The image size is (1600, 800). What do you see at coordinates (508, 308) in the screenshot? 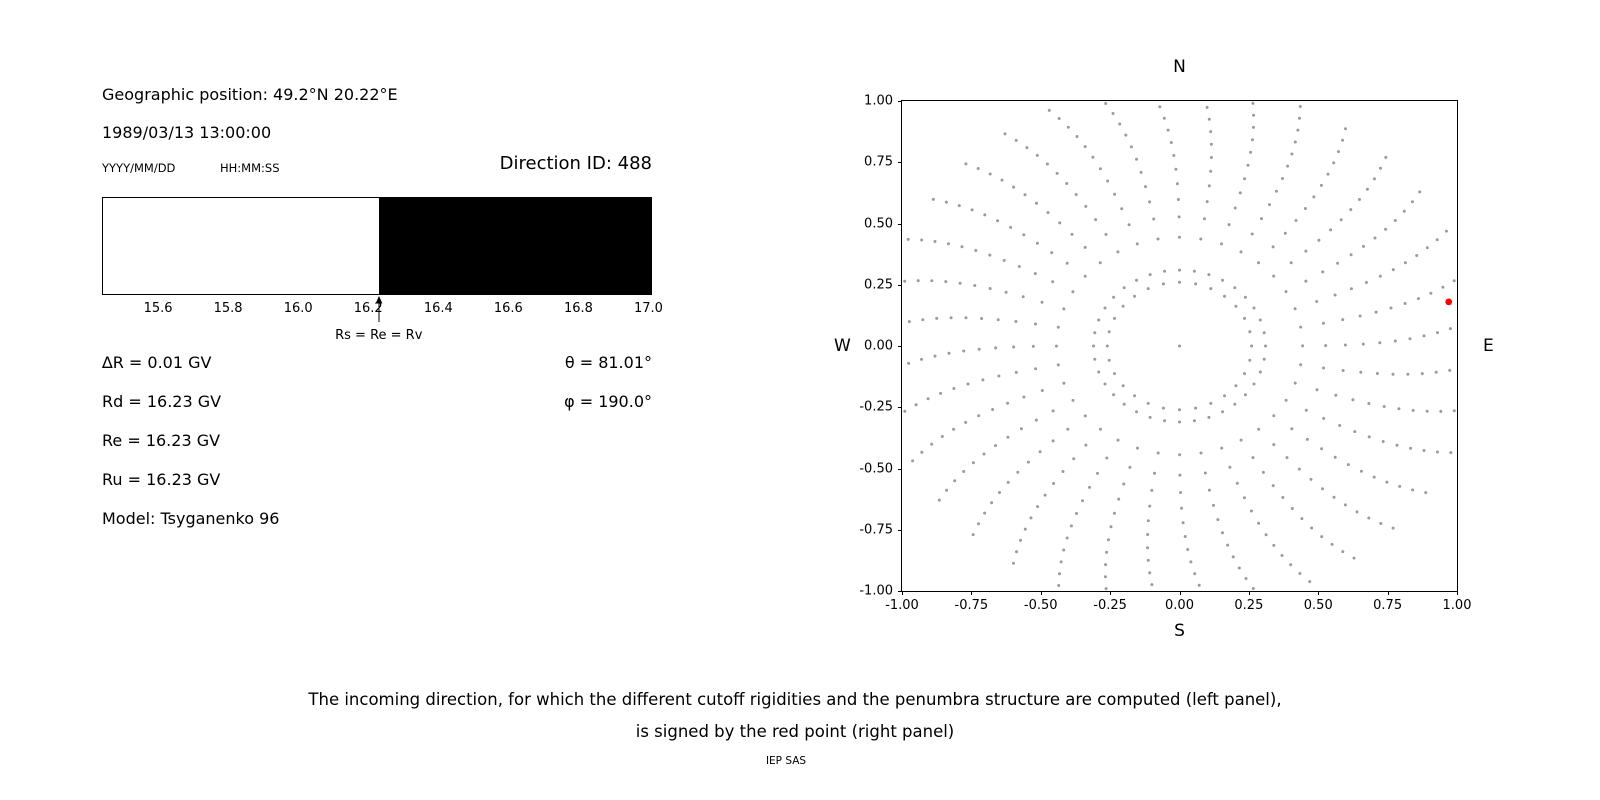
I see `spectrum-x-tick-label: 16.6` at bounding box center [508, 308].